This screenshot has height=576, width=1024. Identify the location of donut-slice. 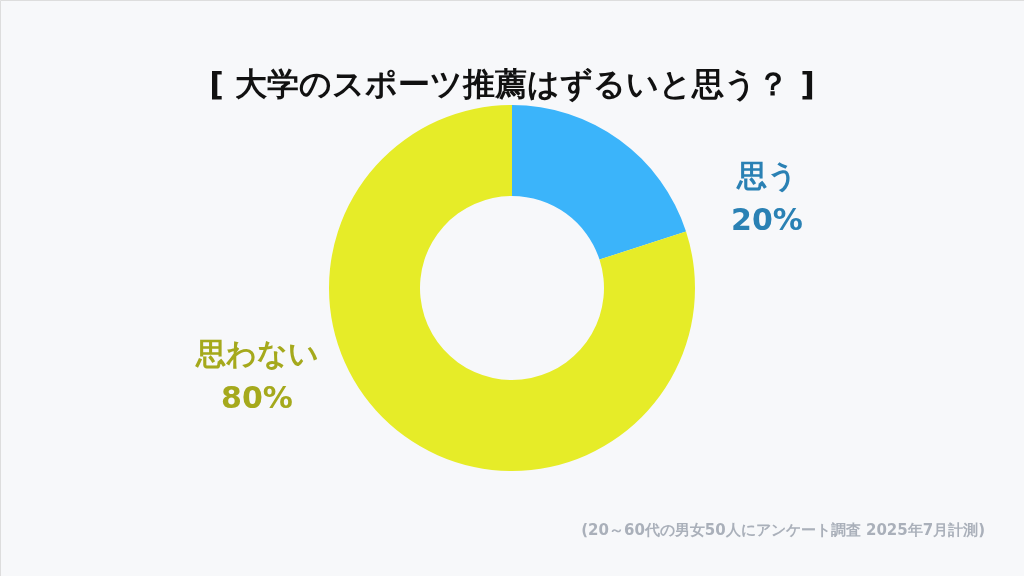
(599, 182).